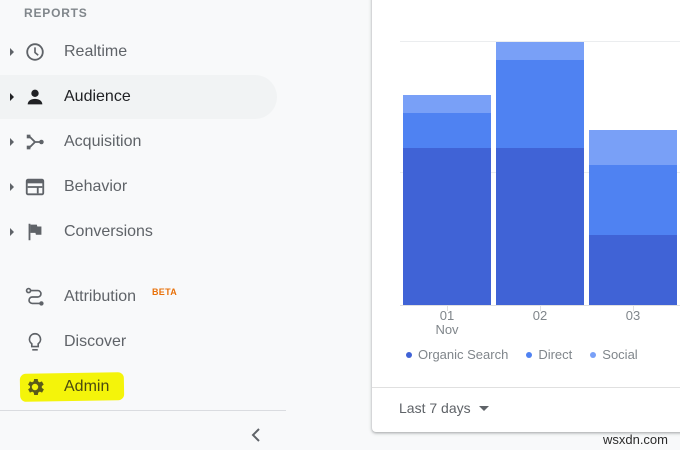 This screenshot has width=680, height=450. Describe the element at coordinates (35, 52) in the screenshot. I see `clock-icon` at that location.